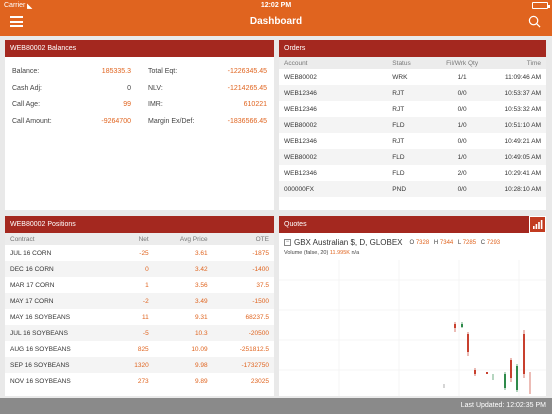 The image size is (552, 414). I want to click on balance-label: NLV:, so click(155, 88).